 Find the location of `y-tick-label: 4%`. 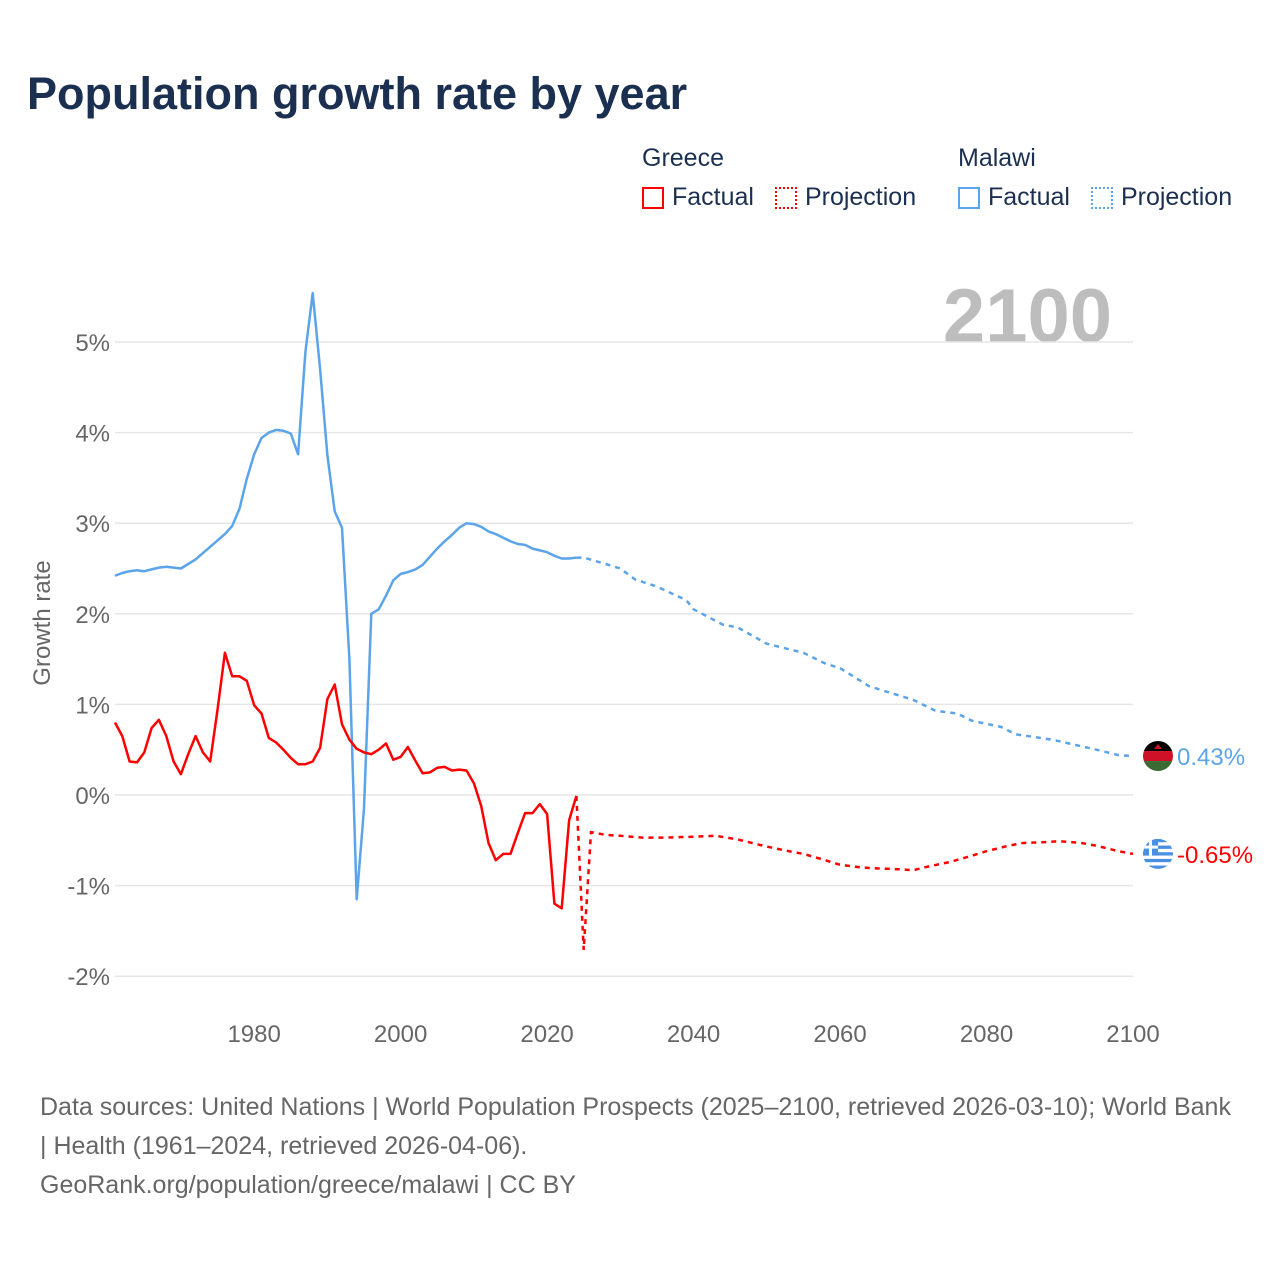

y-tick-label: 4% is located at coordinates (92, 434).